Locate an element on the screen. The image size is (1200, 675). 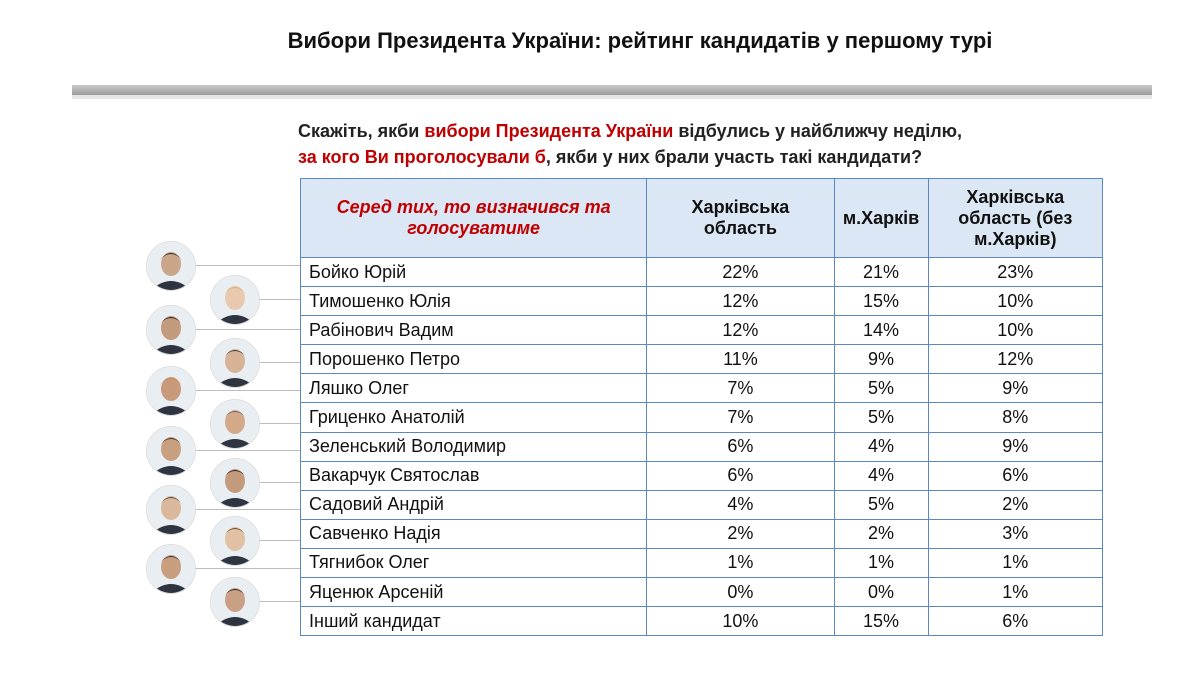
value-region: 4% is located at coordinates (740, 504).